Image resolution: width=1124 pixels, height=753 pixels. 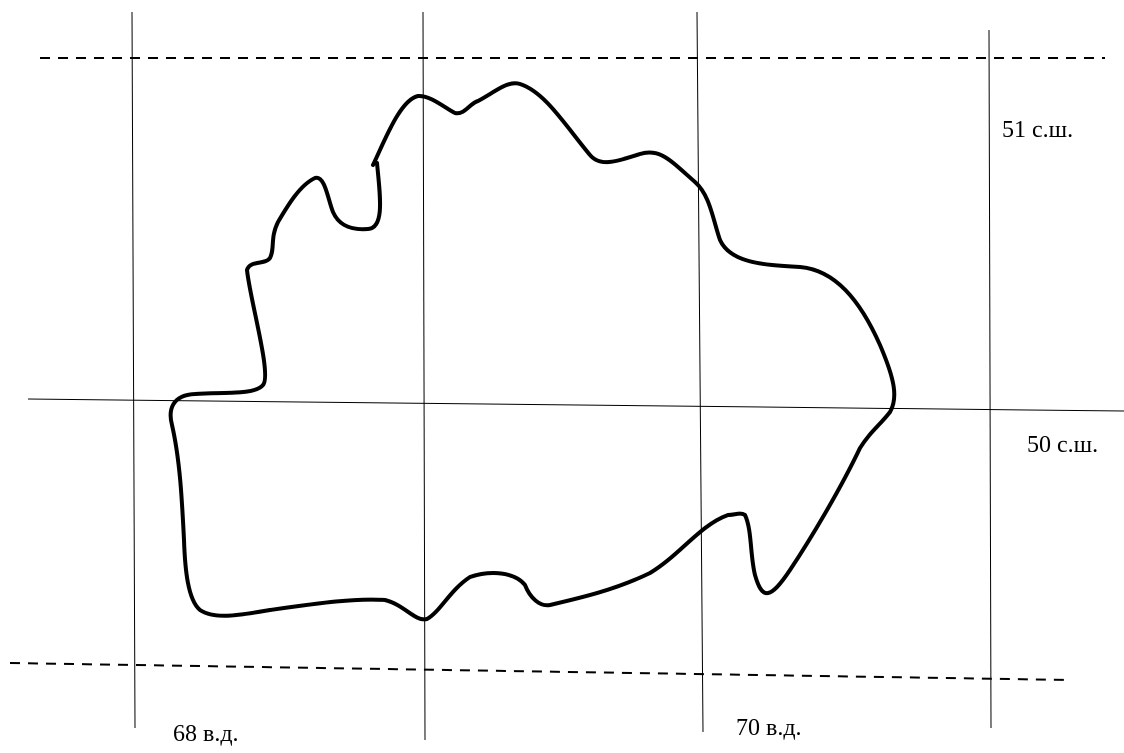 What do you see at coordinates (769, 728) in the screenshot?
I see `longitude-label-70: 70 в.д.` at bounding box center [769, 728].